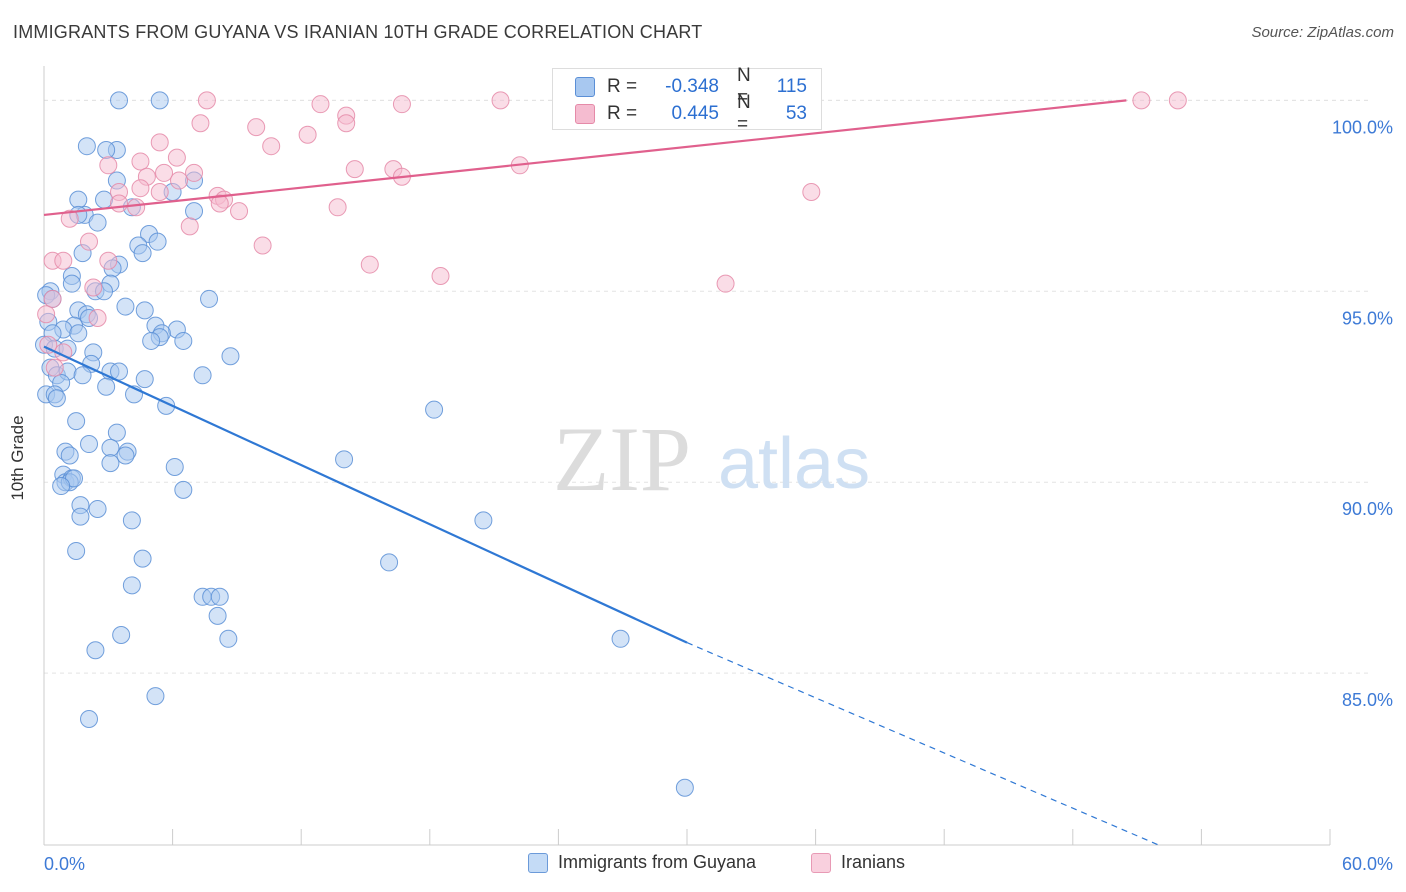  I want to click on x-tick-label: 60.0%, so click(1367, 864).